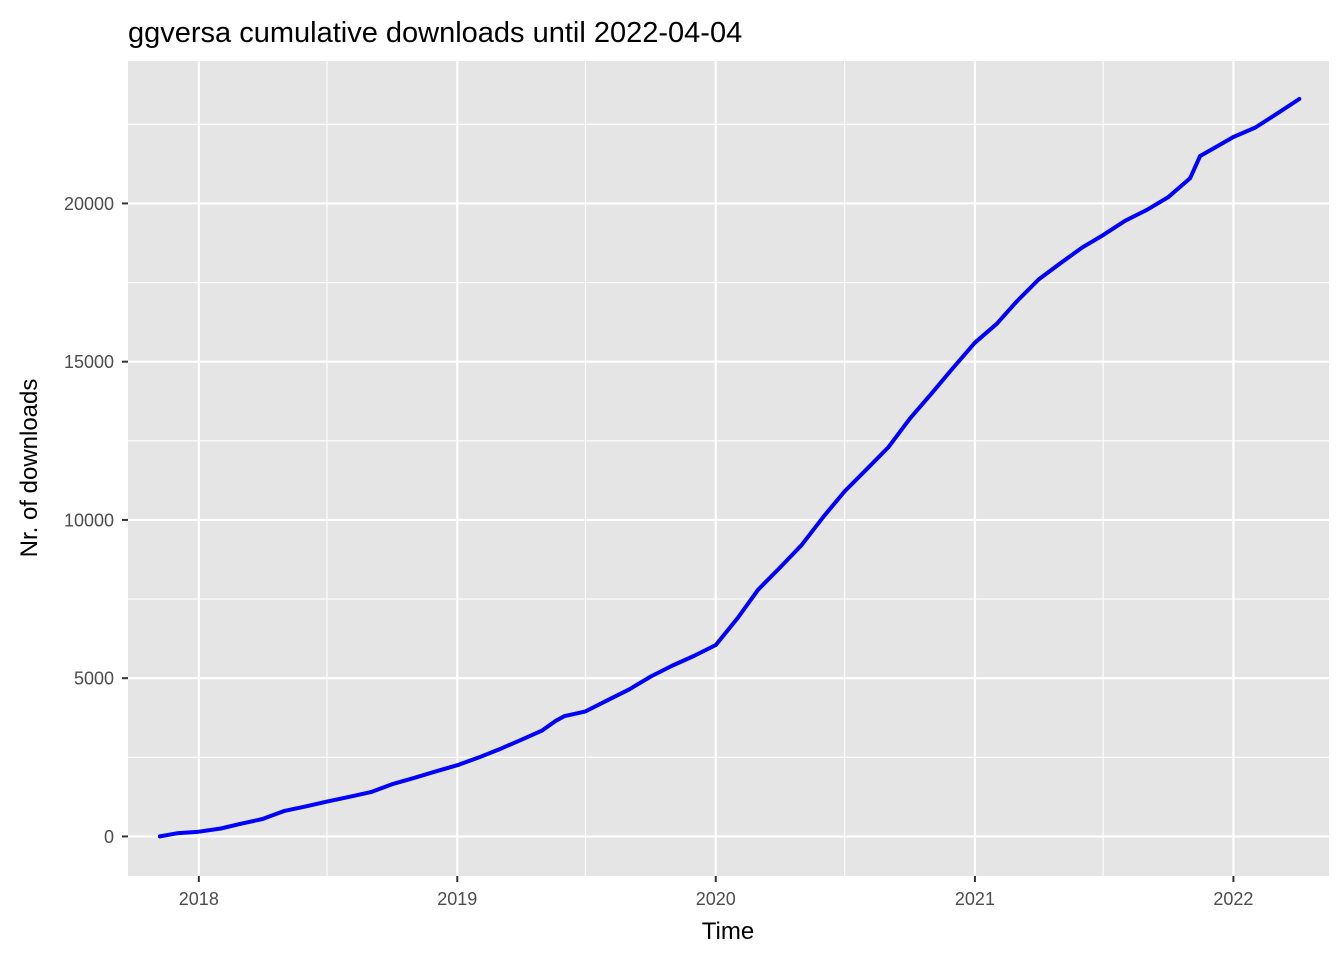 The width and height of the screenshot is (1344, 960). I want to click on x-axis-title: Time, so click(728, 931).